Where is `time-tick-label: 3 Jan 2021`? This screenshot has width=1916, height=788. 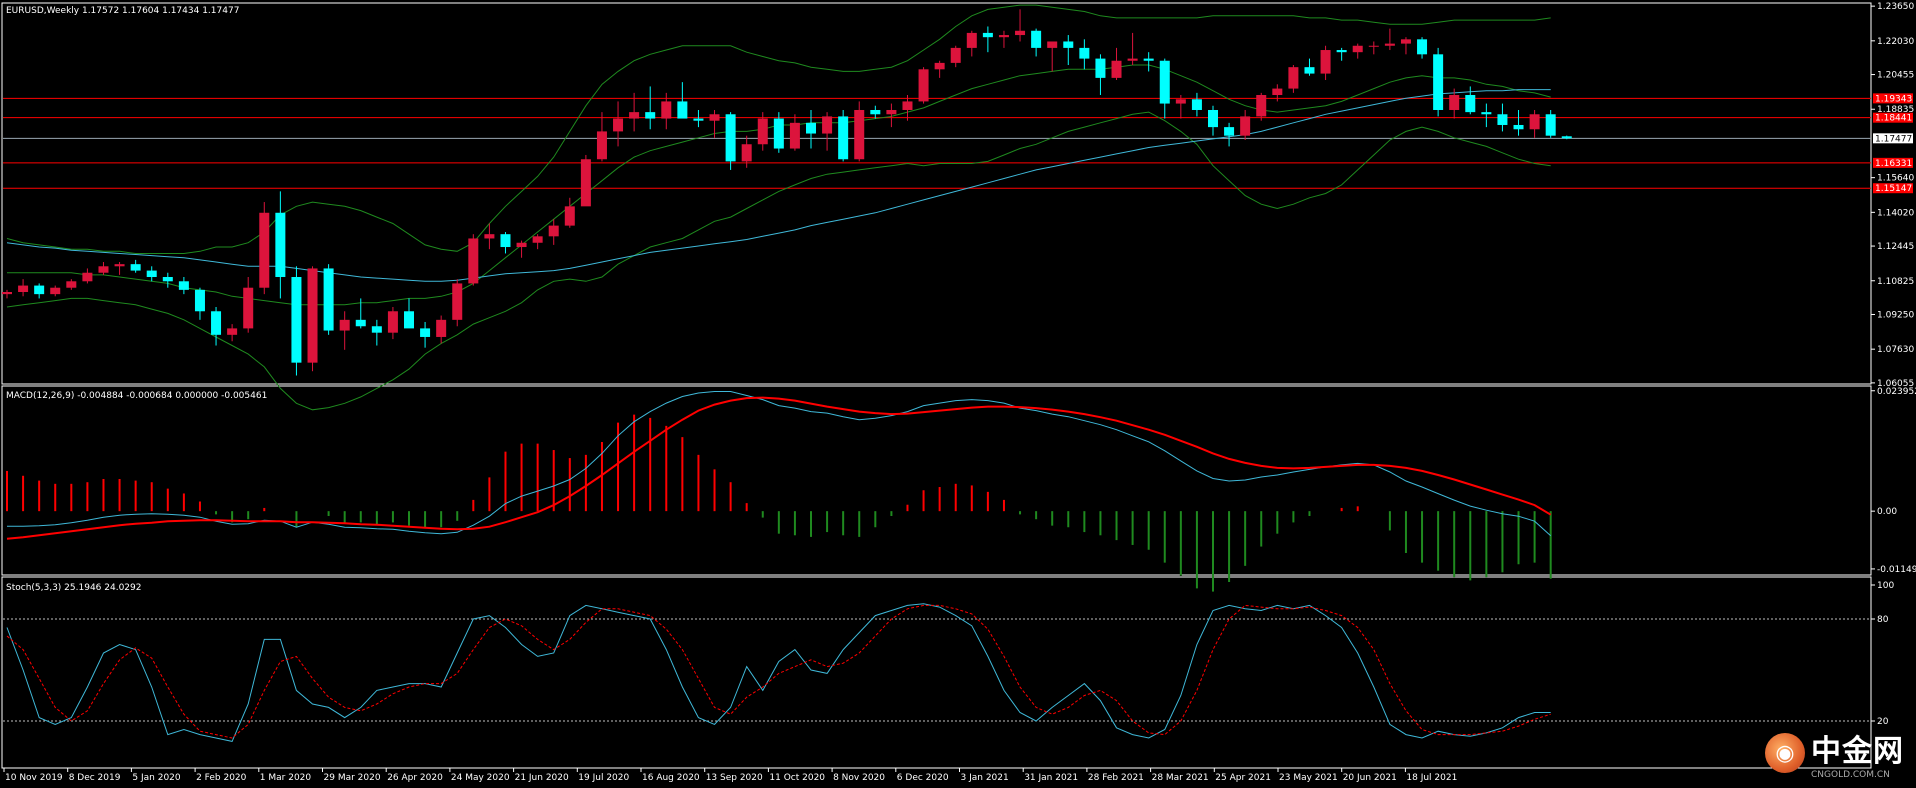
time-tick-label: 3 Jan 2021 is located at coordinates (985, 778).